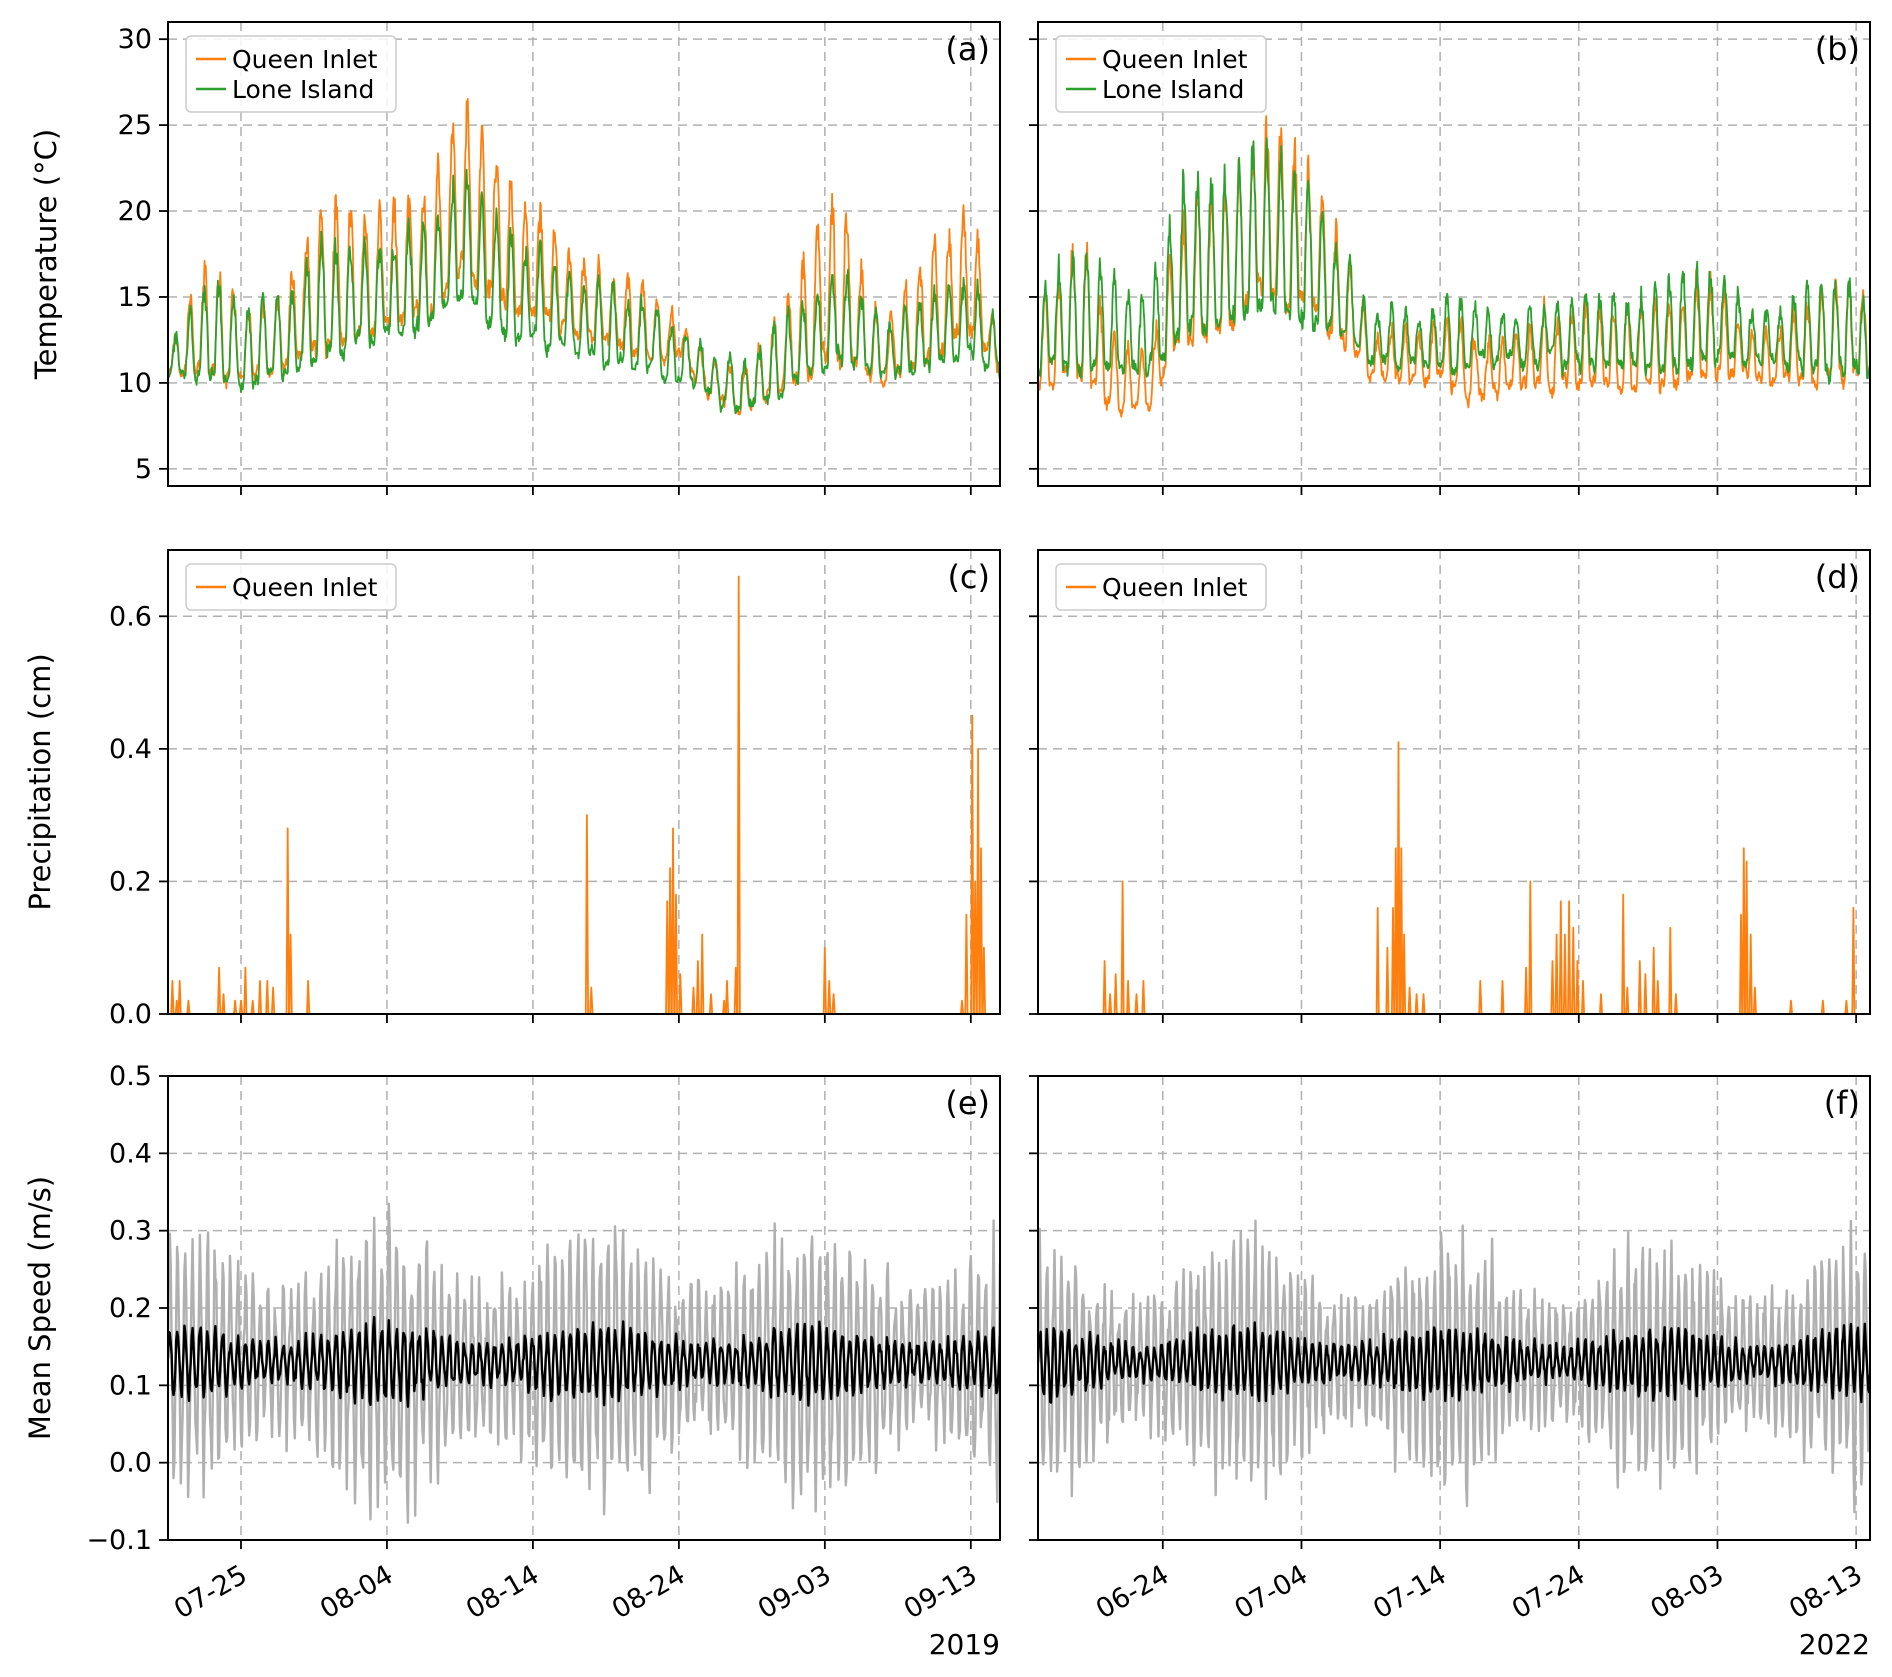  I want to click on y-axis-label: Temperature (°C), so click(46, 254).